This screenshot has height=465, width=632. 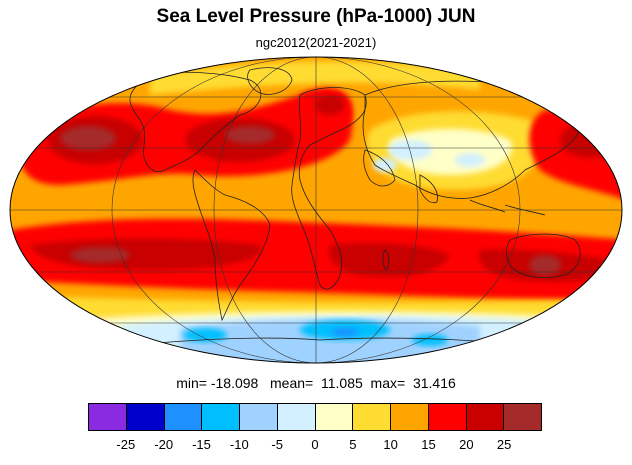 What do you see at coordinates (234, 383) in the screenshot?
I see `min-value: -18.098` at bounding box center [234, 383].